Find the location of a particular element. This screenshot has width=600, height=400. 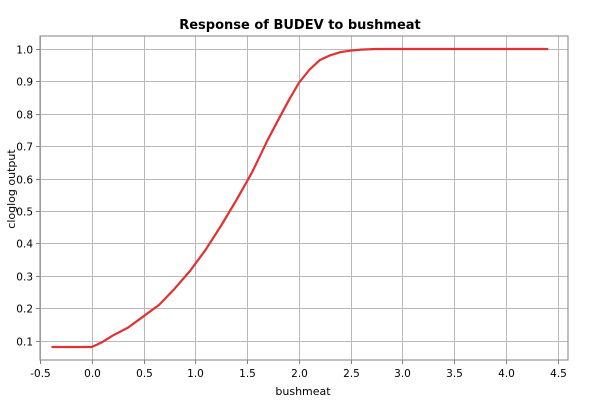

y-tick-label: 1.0 is located at coordinates (24, 51).